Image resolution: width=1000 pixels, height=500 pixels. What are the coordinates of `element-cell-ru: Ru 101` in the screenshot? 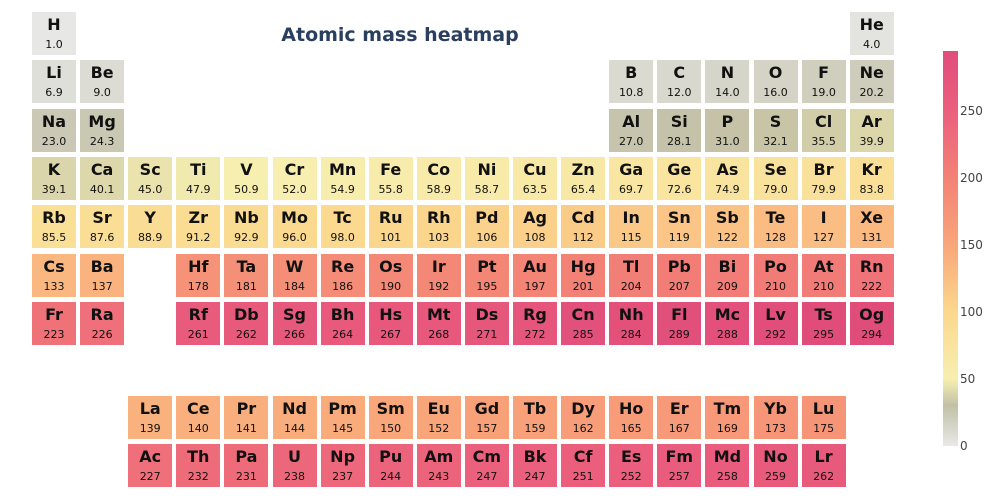 It's located at (390, 227).